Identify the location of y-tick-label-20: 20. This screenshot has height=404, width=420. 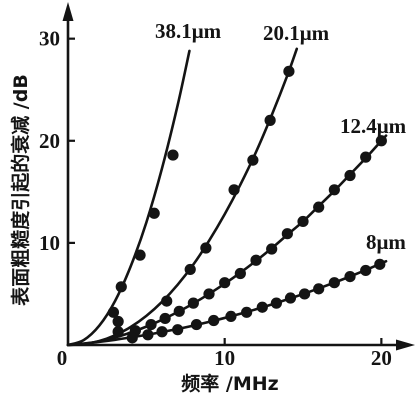
(49, 141).